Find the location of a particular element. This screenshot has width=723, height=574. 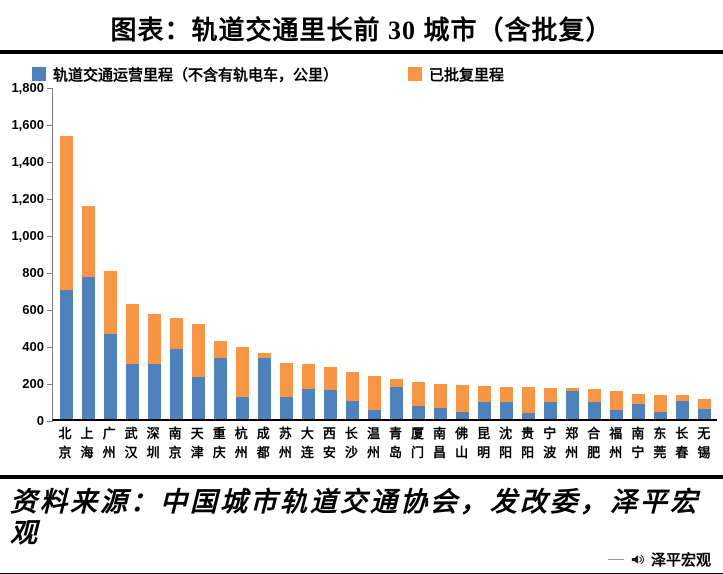

stacked-bar-南宁 is located at coordinates (638, 406).